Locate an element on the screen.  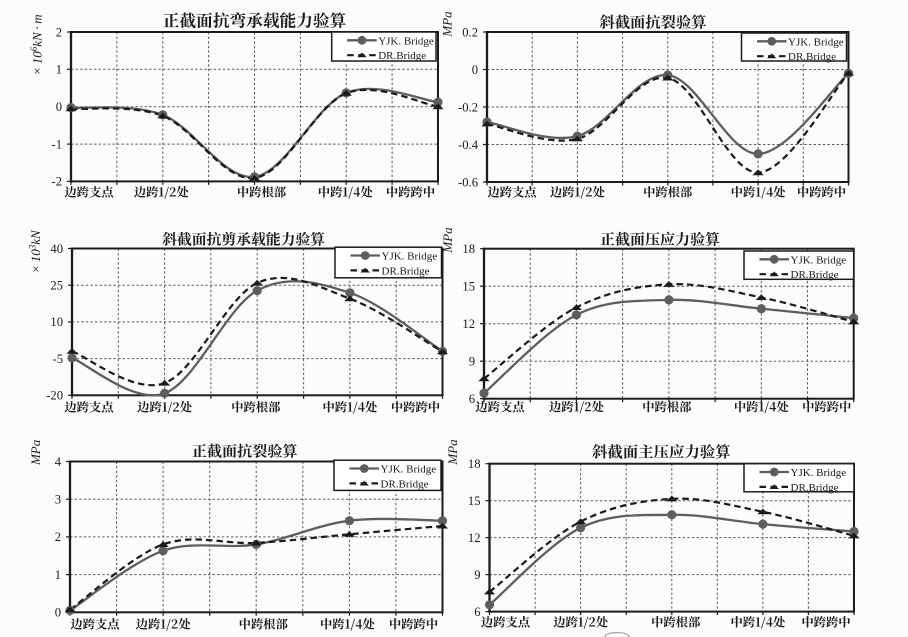
svg-text: -5 is located at coordinates (58, 359).